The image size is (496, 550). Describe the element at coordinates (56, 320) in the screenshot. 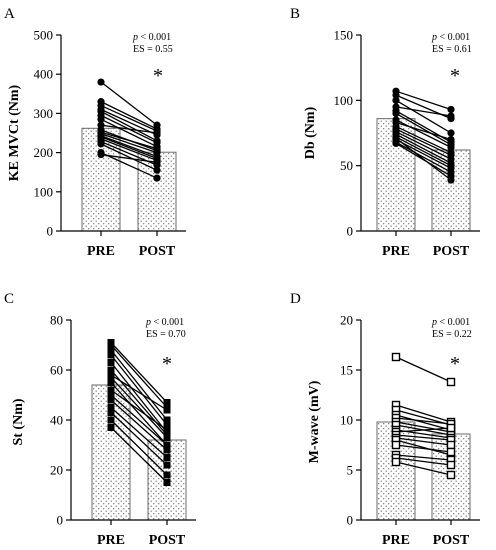

I see `y-tick-label: 80` at that location.